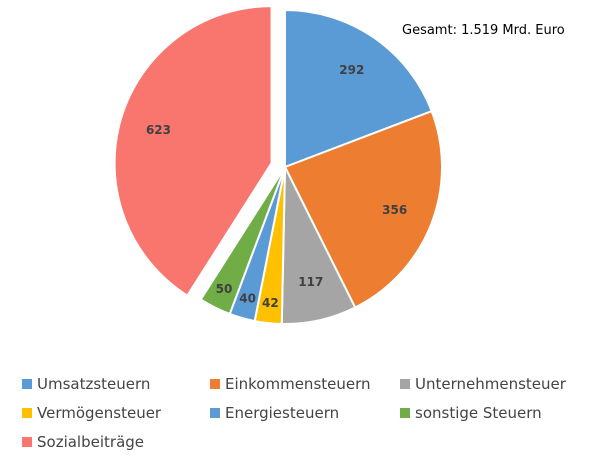 The height and width of the screenshot is (463, 600). What do you see at coordinates (242, 241) in the screenshot?
I see `pie-slice-sonstige-steuern` at bounding box center [242, 241].